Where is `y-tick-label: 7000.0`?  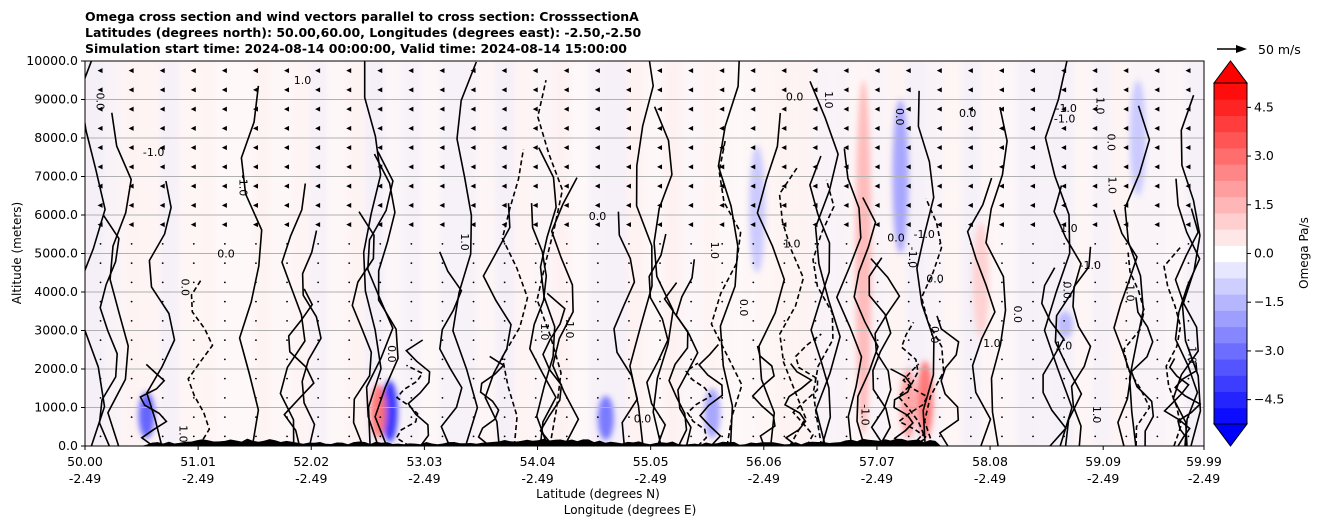 y-tick-label: 7000.0 is located at coordinates (56, 176).